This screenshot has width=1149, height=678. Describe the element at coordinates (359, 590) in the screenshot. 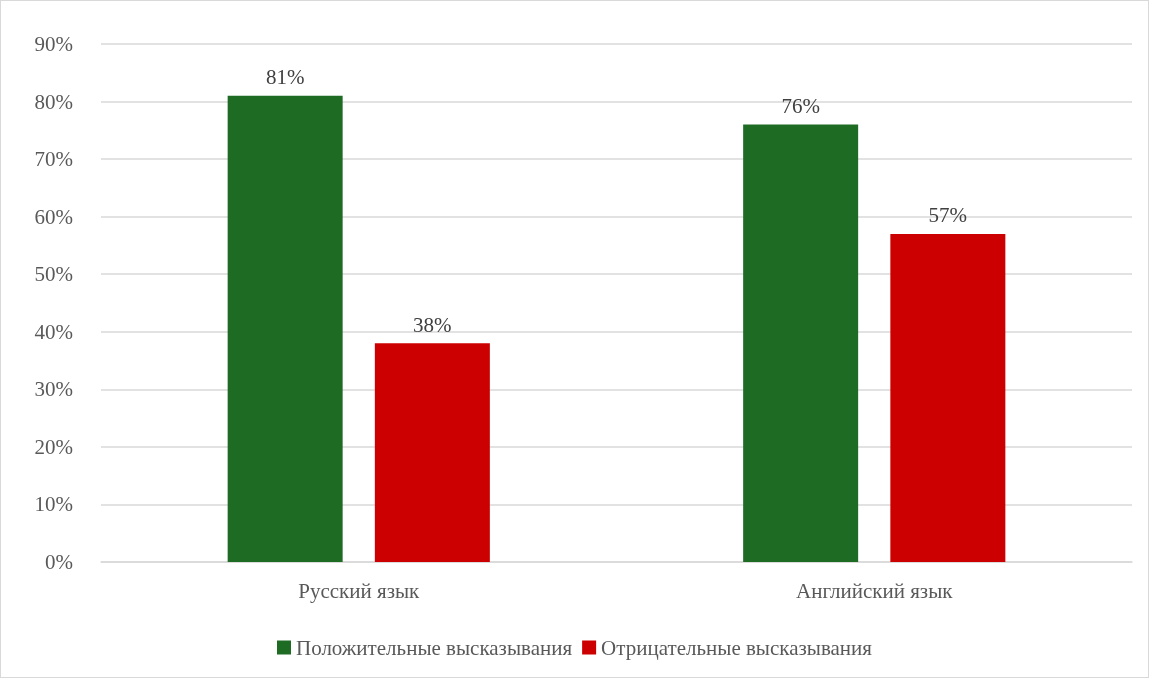

I see `x-tick-label: Русский язык` at that location.